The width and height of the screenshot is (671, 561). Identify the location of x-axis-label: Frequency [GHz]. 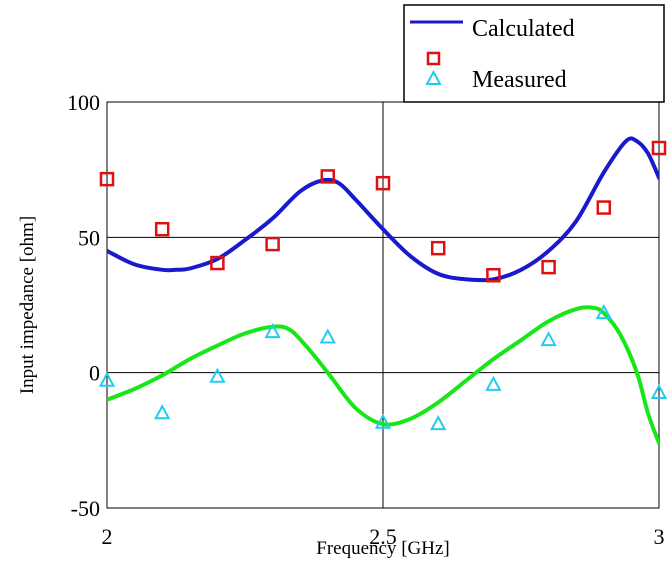
(382, 548).